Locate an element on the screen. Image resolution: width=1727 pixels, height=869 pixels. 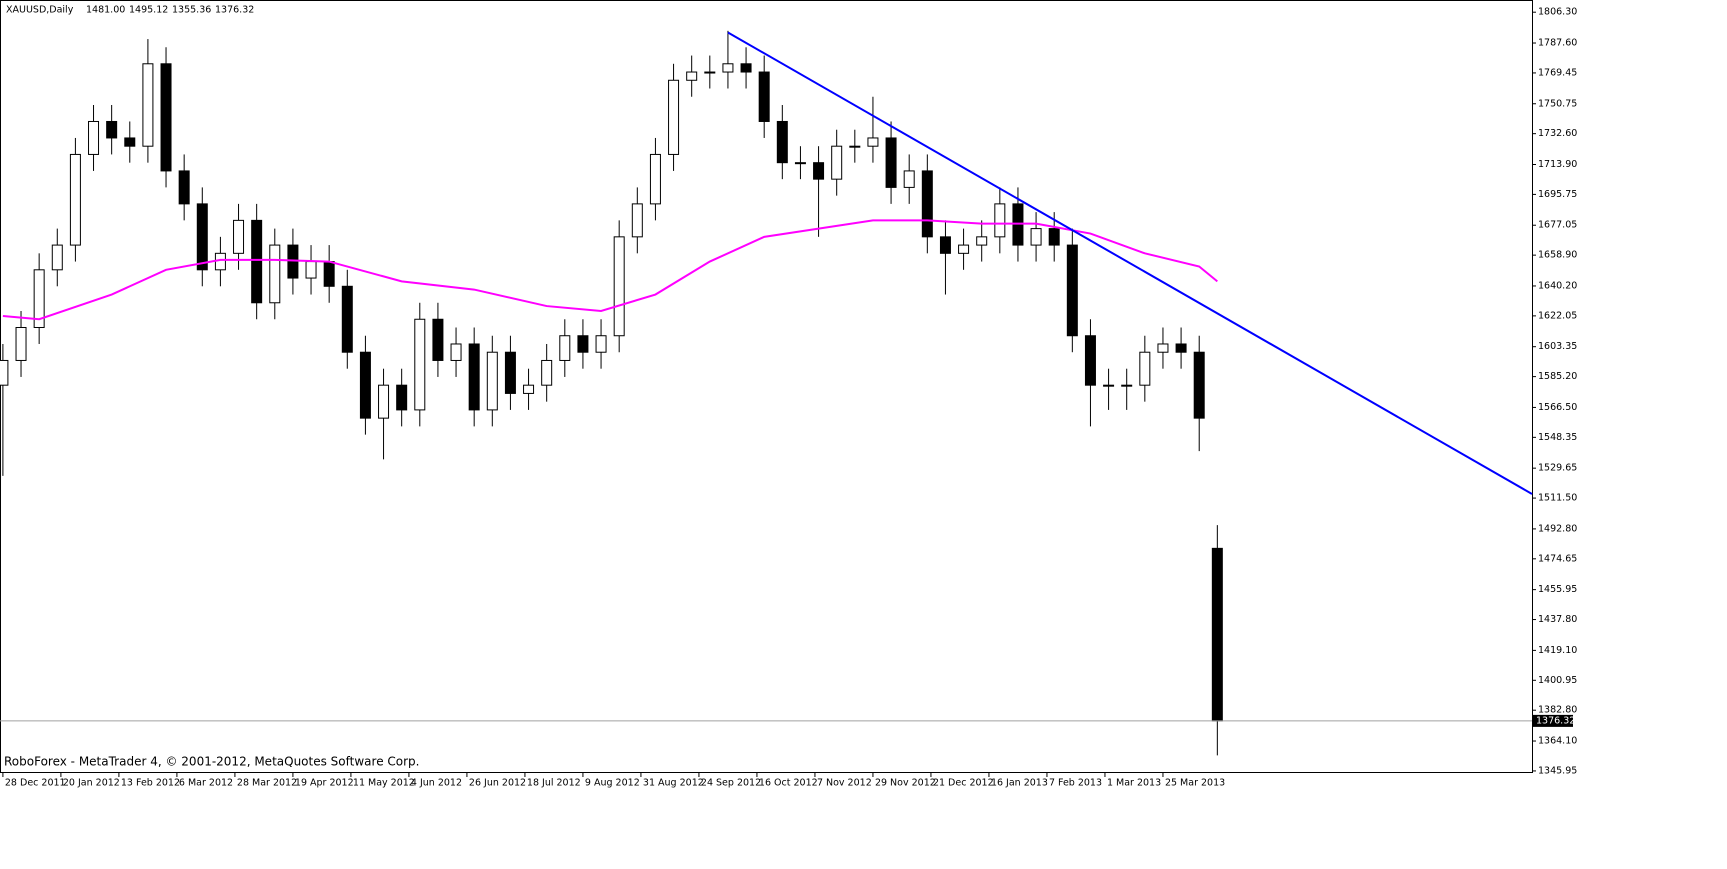
x-tick-label: 26 Jun 2012 is located at coordinates (497, 783).